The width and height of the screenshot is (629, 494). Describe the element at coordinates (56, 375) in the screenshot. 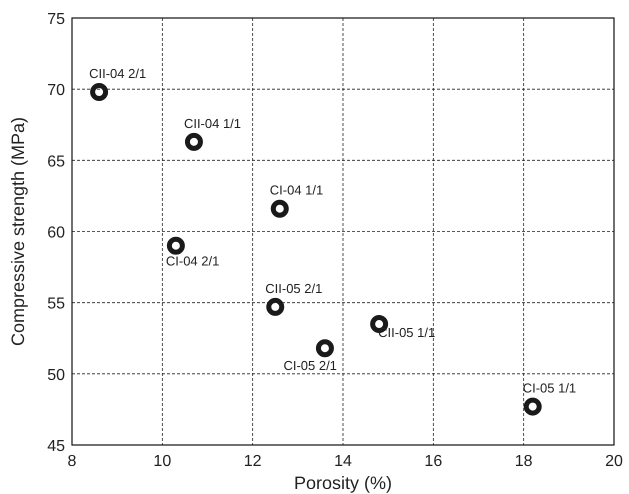

I see `y-tick-label: 50` at that location.